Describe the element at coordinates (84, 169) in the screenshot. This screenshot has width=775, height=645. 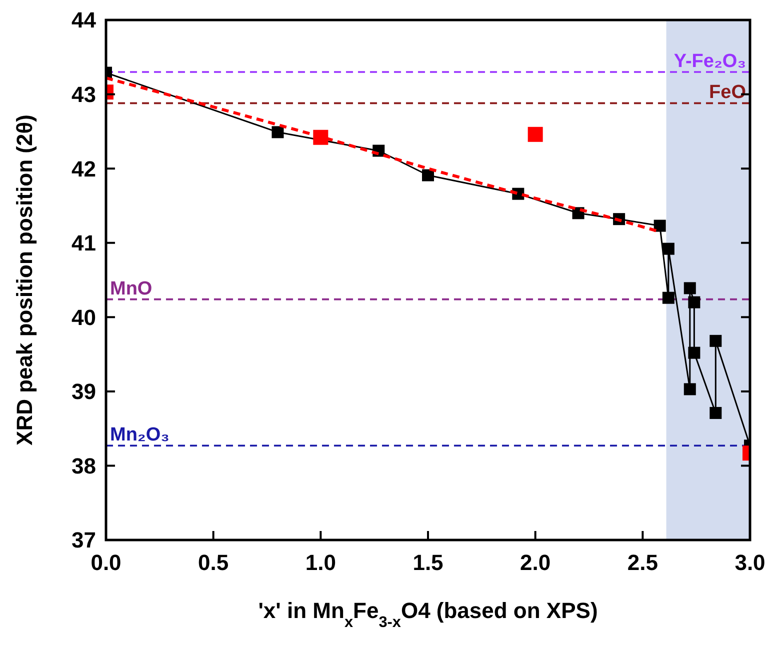
I see `y-tick-label: 42` at that location.